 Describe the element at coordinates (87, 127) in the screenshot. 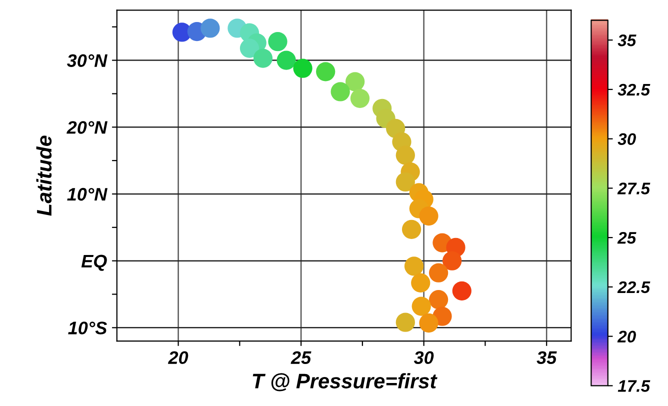

I see `y-tick-label: 20°N` at that location.